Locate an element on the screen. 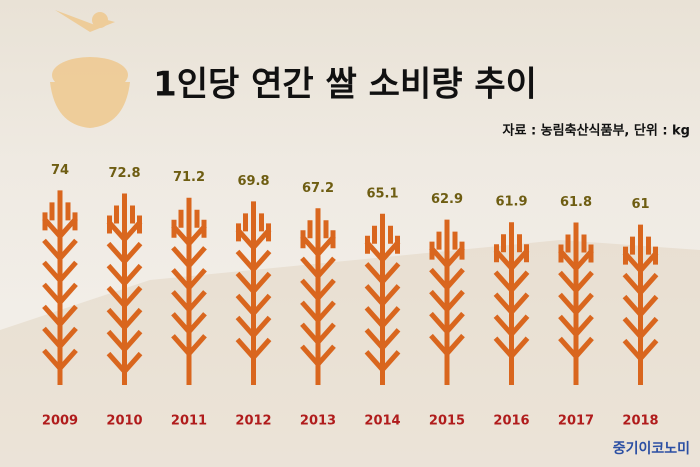  value-label: 74 is located at coordinates (60, 170).